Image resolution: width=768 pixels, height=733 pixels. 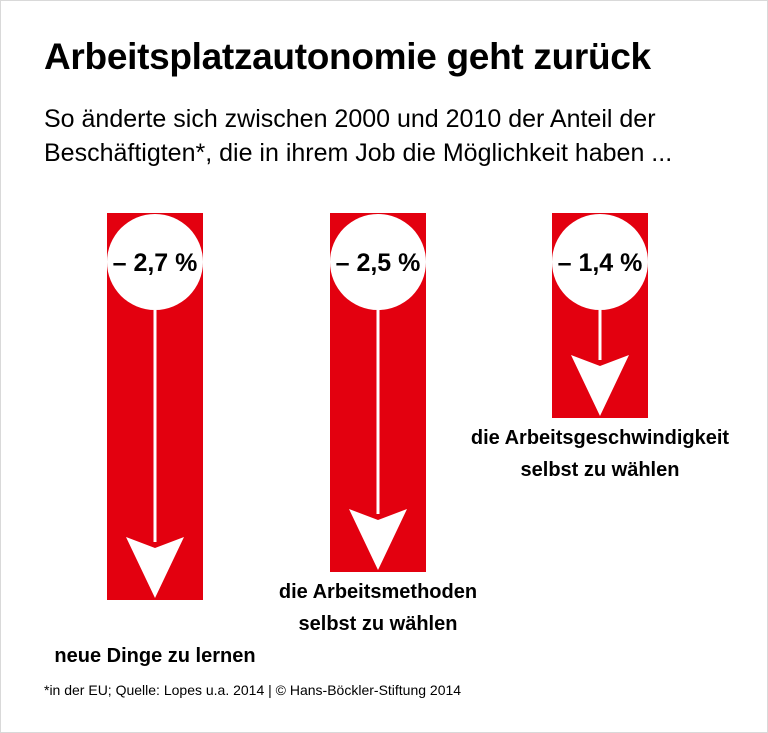 What do you see at coordinates (378, 592) in the screenshot?
I see `category-label-line: die Arbeitsmethoden` at bounding box center [378, 592].